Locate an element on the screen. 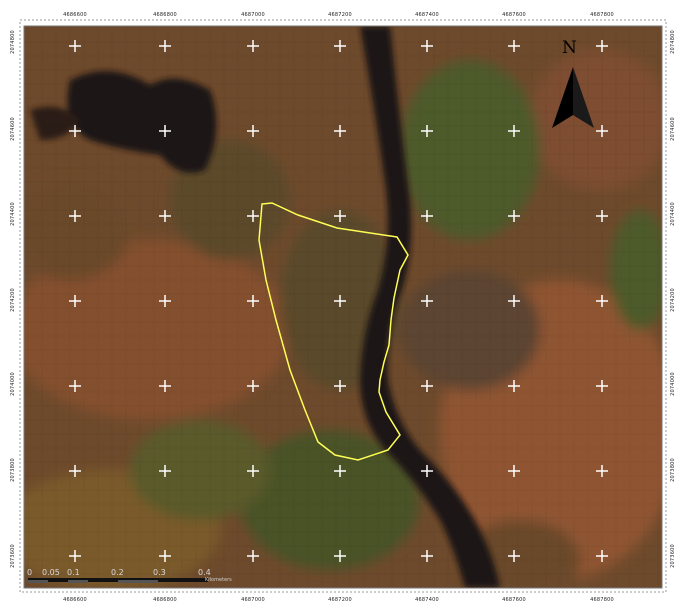 The width and height of the screenshot is (682, 610). tick-left-3: 2074400 is located at coordinates (12, 214).